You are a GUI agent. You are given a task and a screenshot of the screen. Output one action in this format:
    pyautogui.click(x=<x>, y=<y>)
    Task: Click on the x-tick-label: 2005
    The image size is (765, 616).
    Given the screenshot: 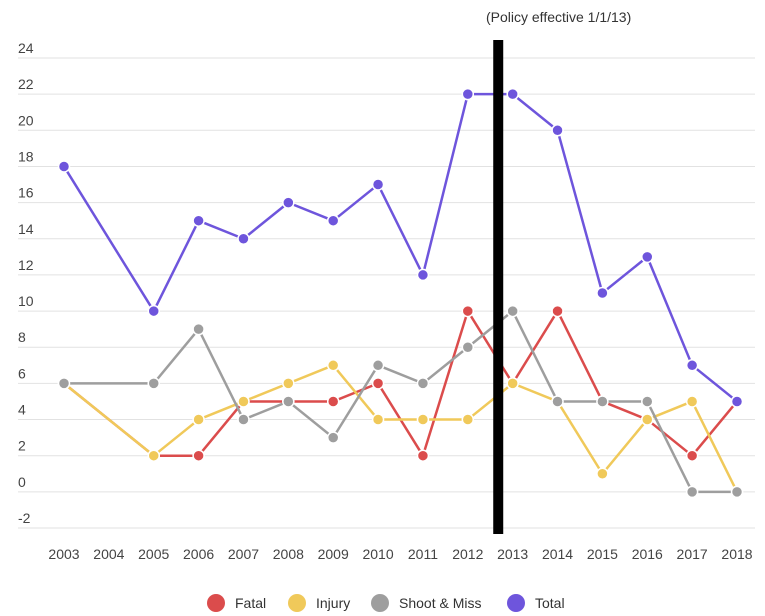 What is the action you would take?
    pyautogui.click(x=153, y=554)
    